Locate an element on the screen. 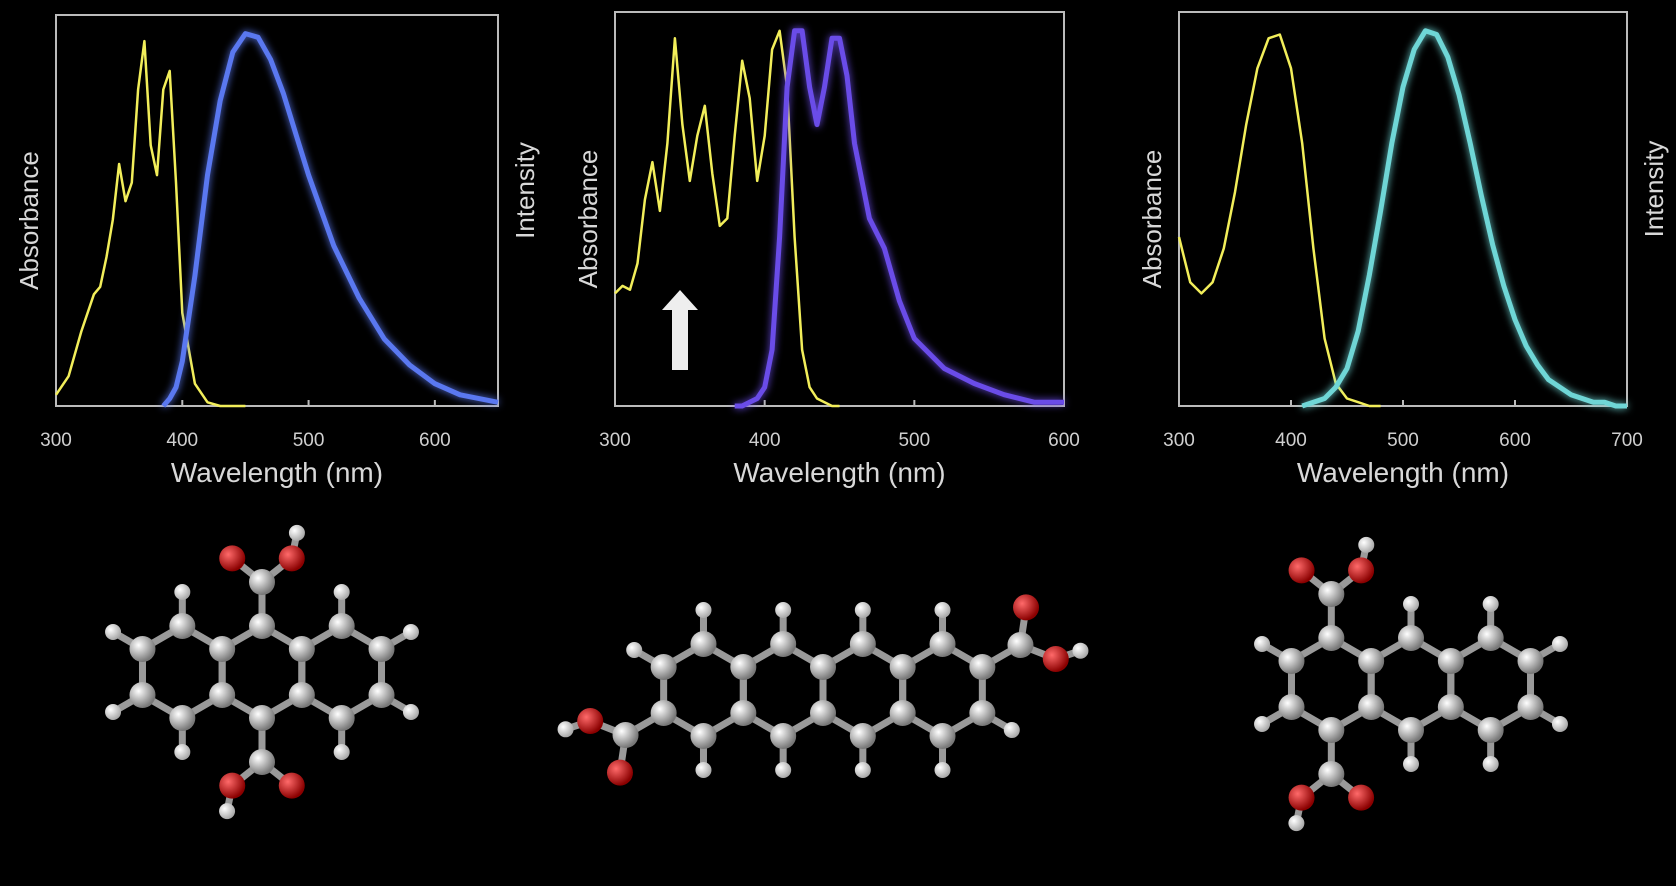 The image size is (1676, 886). x-tick-label: 700 is located at coordinates (1627, 440).